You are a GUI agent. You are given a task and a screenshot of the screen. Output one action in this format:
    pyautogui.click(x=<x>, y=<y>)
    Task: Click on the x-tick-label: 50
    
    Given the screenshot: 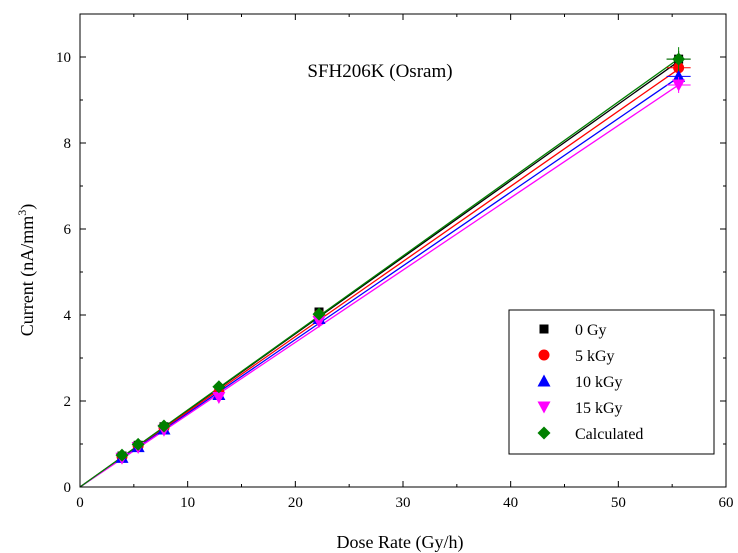 What is the action you would take?
    pyautogui.click(x=618, y=503)
    